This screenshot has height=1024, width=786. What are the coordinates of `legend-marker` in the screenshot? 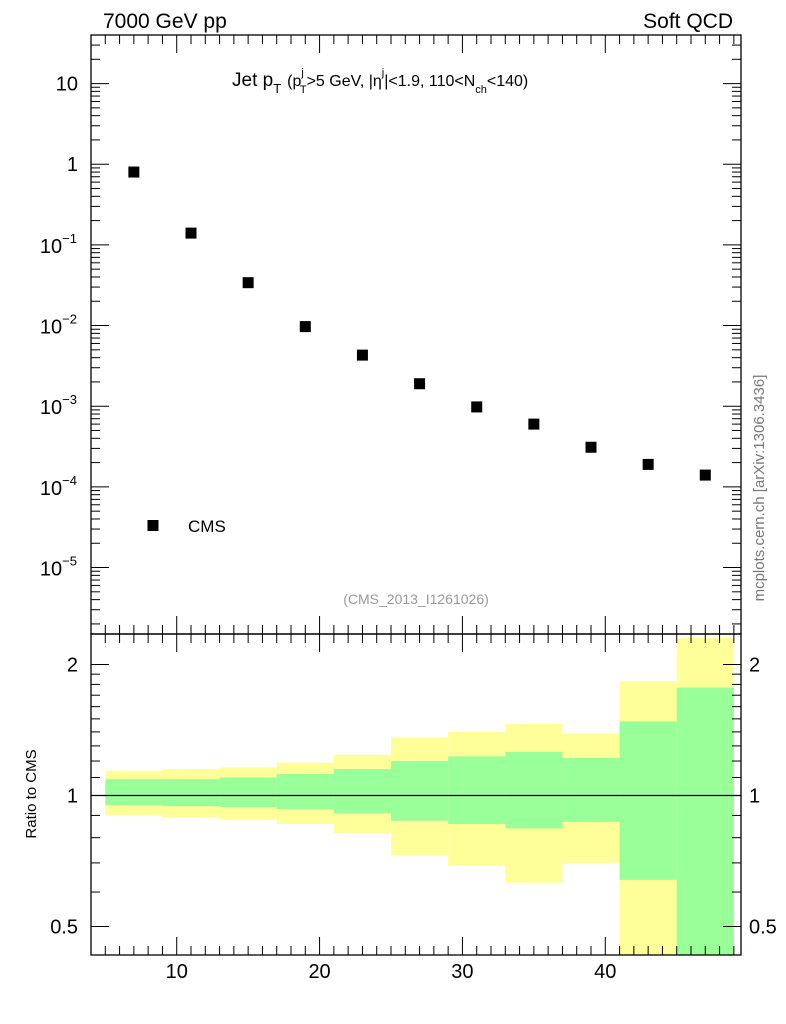 It's located at (153, 525).